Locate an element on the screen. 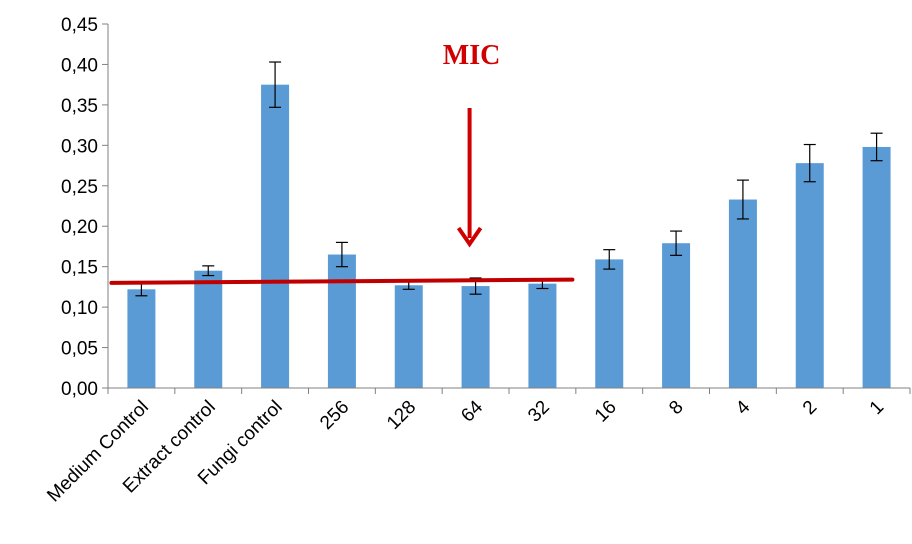  y-tick-label: 0,00 is located at coordinates (79, 389).